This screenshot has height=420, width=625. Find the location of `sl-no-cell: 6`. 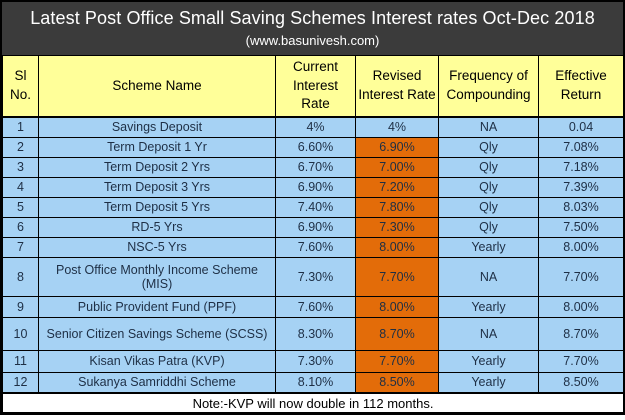

sl-no-cell: 6 is located at coordinates (20, 227).